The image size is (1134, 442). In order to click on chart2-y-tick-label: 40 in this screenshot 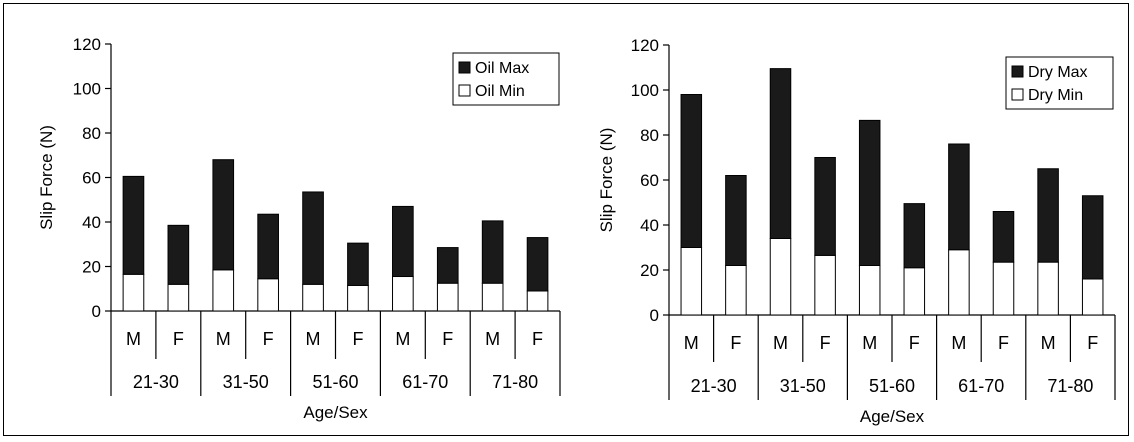, I will do `click(649, 225)`.